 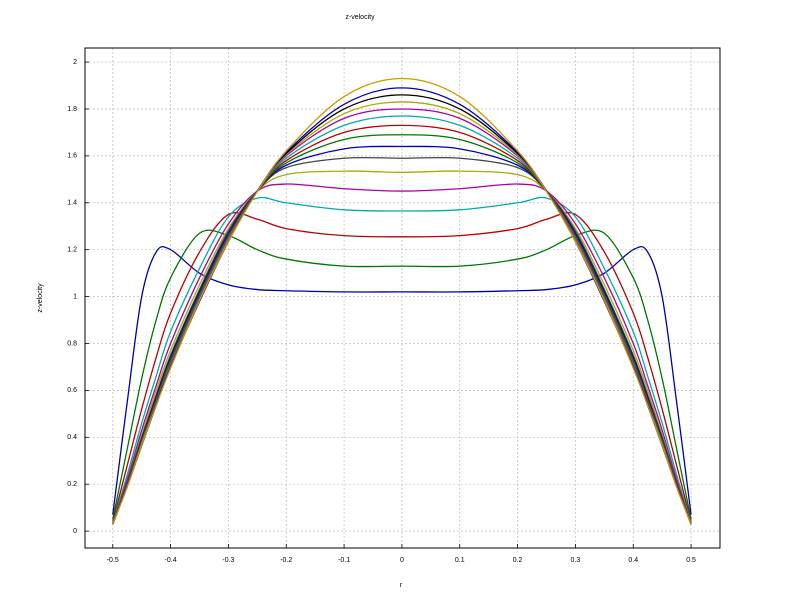 I want to click on x-axis-label: r, so click(x=401, y=585).